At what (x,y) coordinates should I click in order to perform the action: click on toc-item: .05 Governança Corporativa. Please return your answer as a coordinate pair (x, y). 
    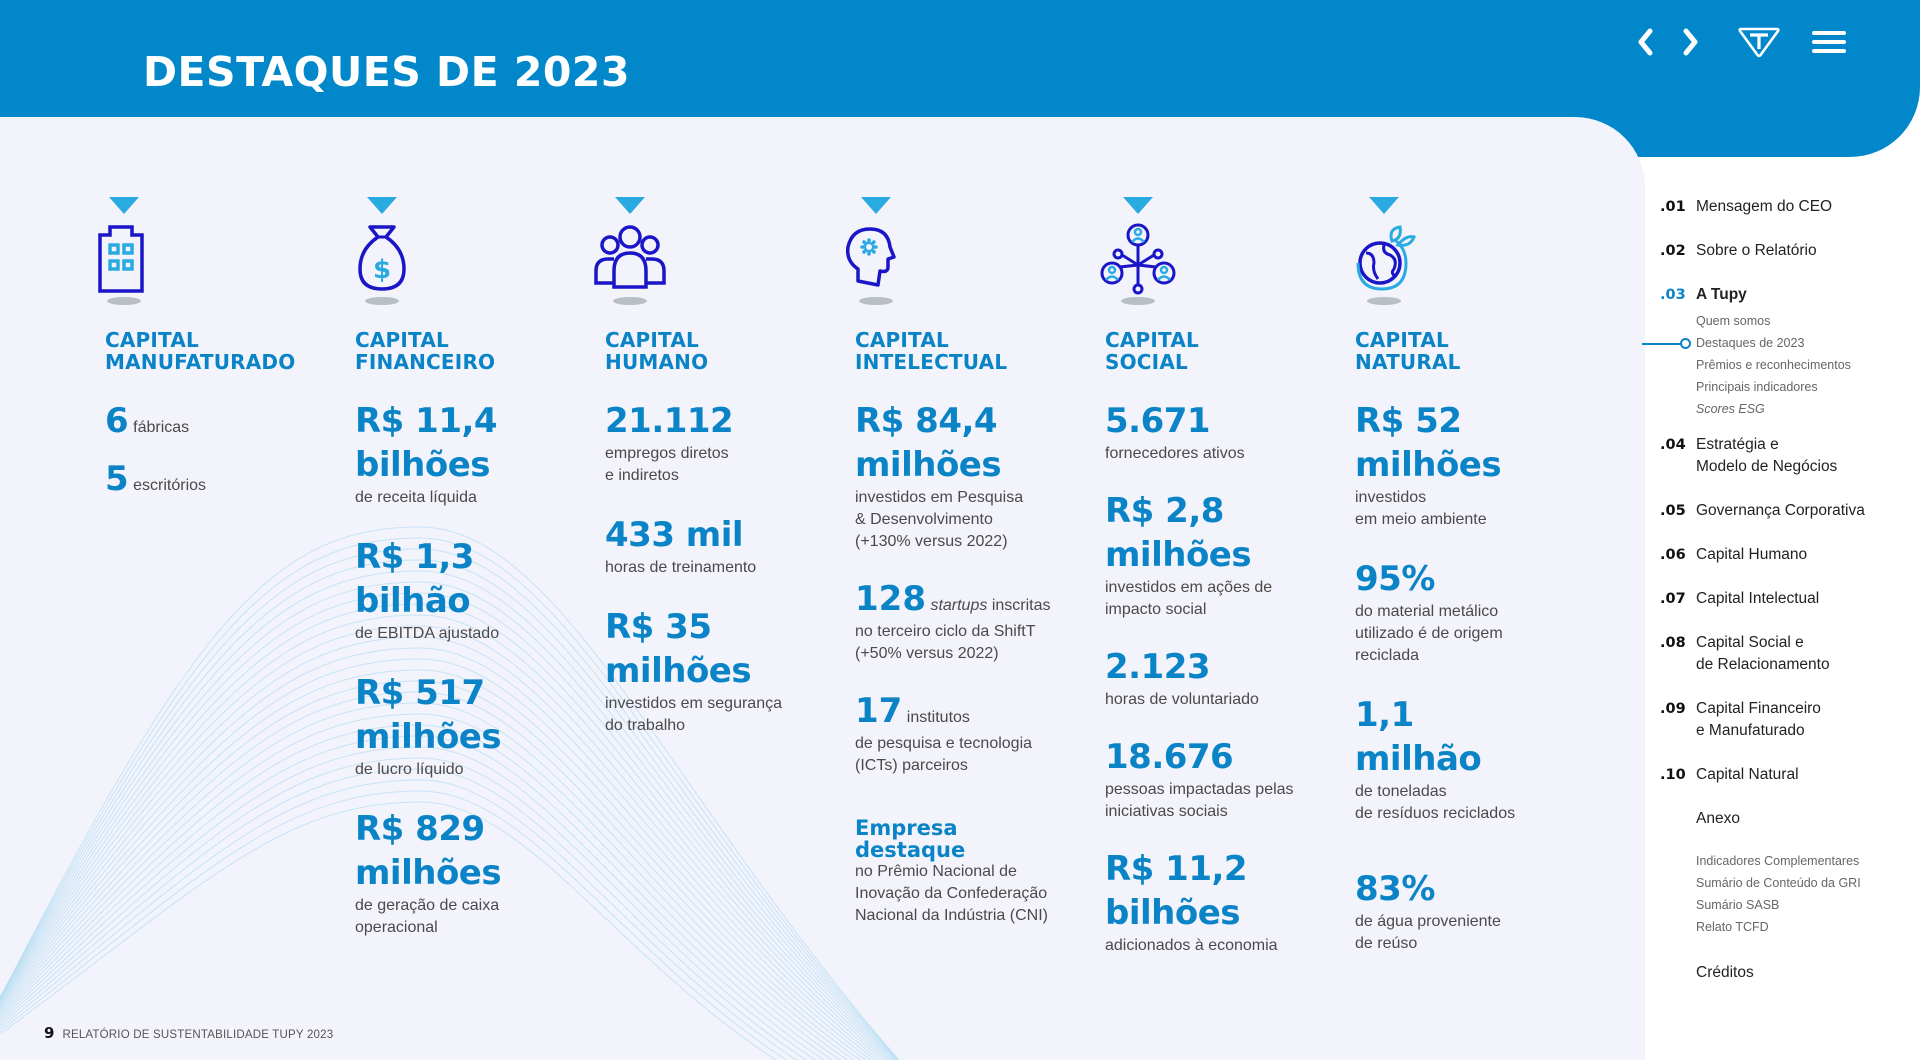
    Looking at the image, I should click on (1790, 511).